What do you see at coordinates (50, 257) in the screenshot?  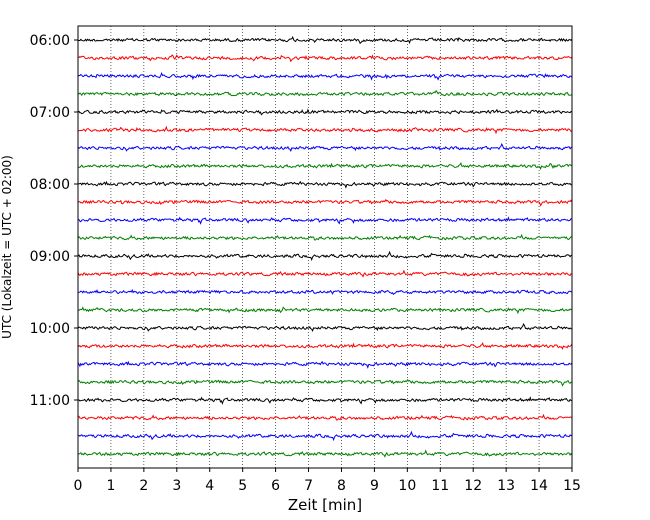 I see `y-tick-label: 09:00` at bounding box center [50, 257].